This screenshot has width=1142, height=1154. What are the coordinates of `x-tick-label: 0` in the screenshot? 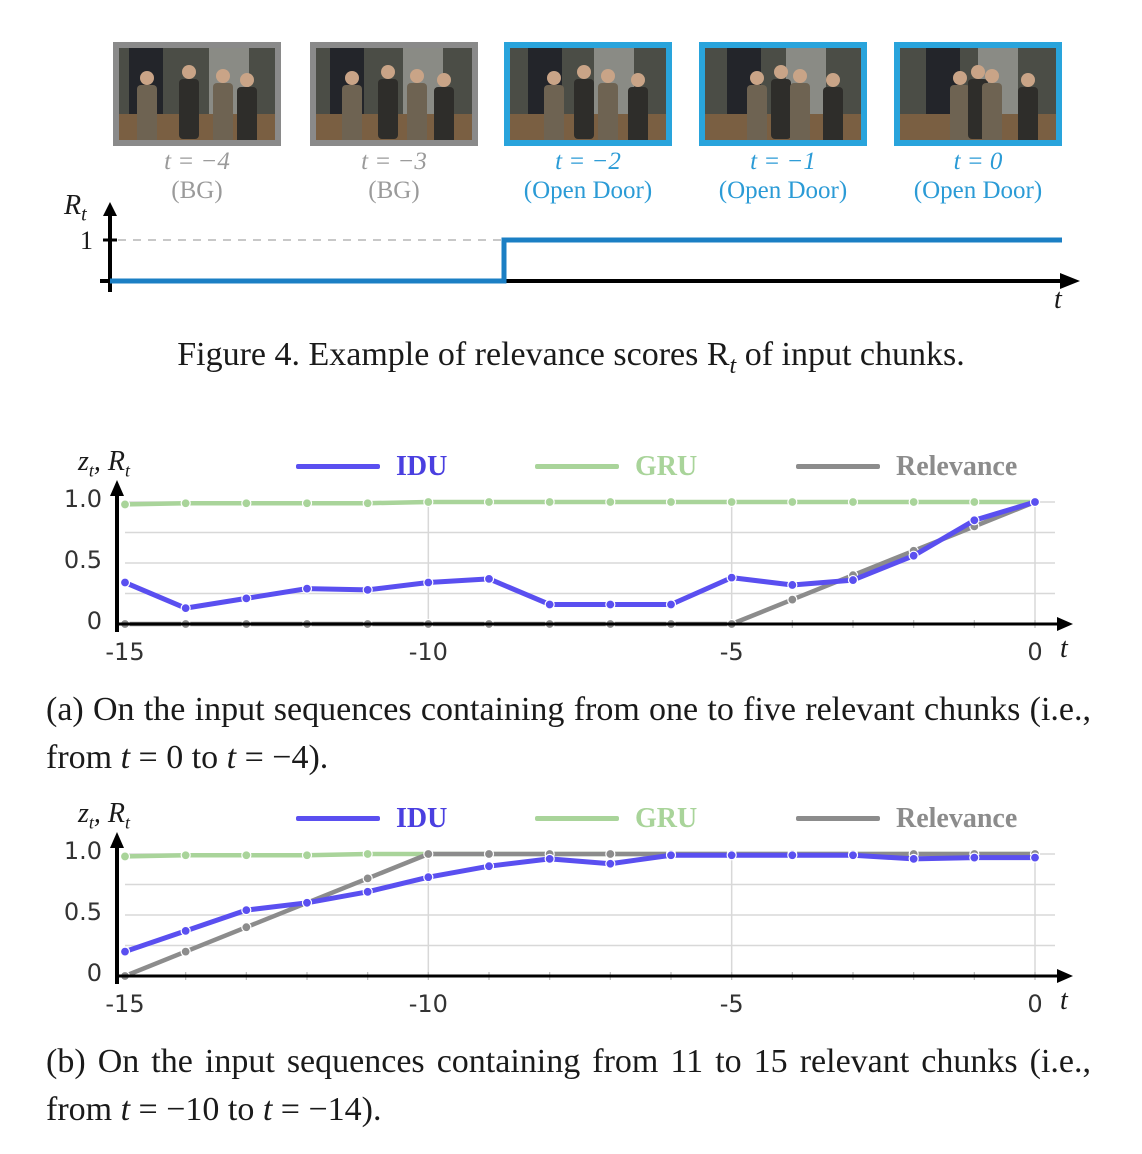 It's located at (1035, 1004).